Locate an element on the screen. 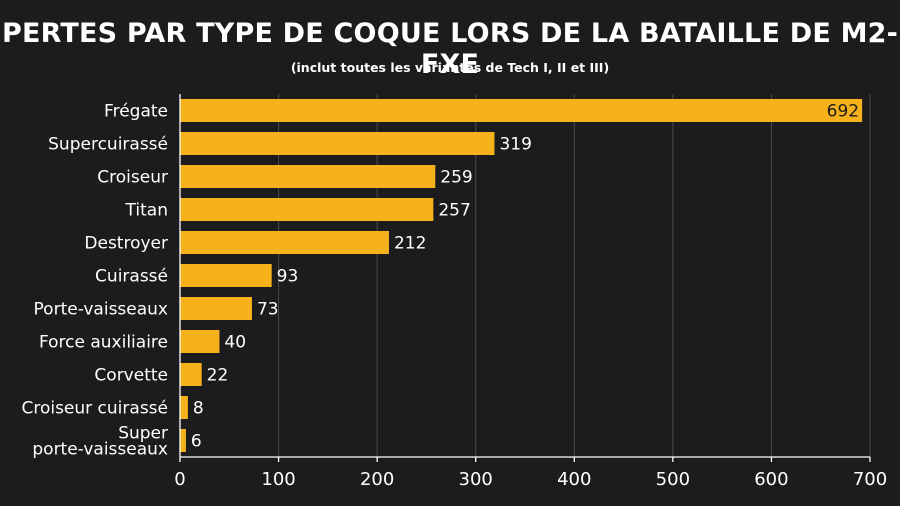 The image size is (900, 506). category-label-5: Cuirassé is located at coordinates (131, 277).